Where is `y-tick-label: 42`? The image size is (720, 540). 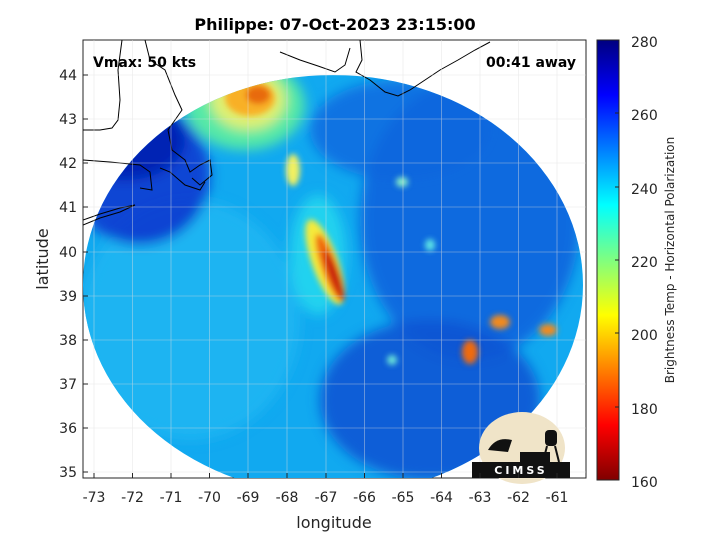
y-tick-label: 42 is located at coordinates (68, 164).